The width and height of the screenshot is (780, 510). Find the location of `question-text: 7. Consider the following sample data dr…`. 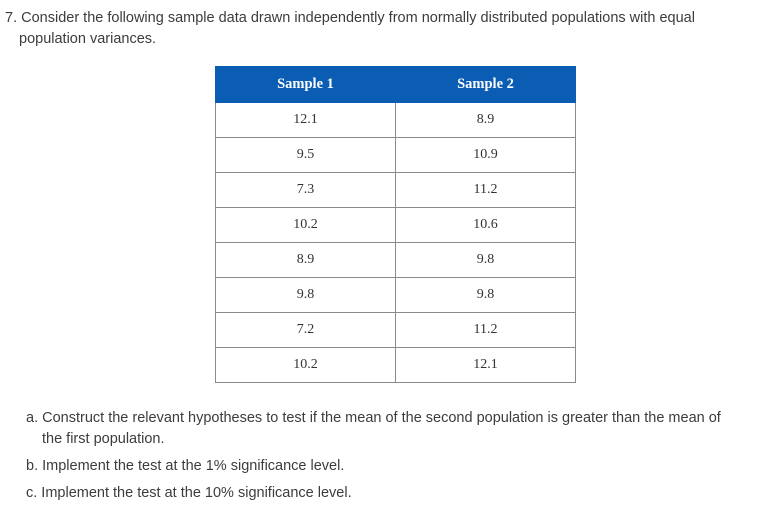

question-text: 7. Consider the following sample data dr… is located at coordinates (385, 29).